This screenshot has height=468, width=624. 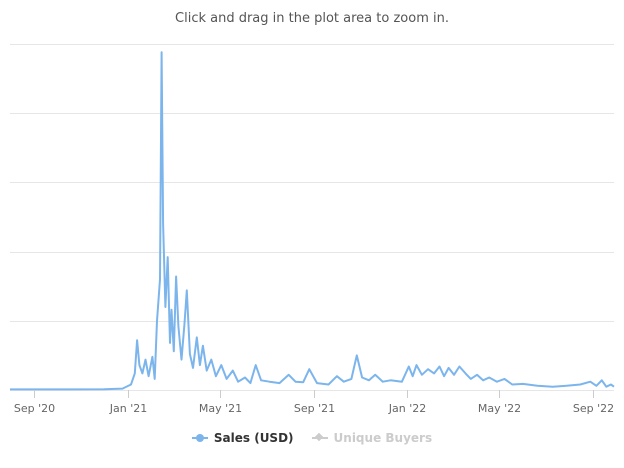 What do you see at coordinates (319, 437) in the screenshot?
I see `legend-symbol-unique-buyers` at bounding box center [319, 437].